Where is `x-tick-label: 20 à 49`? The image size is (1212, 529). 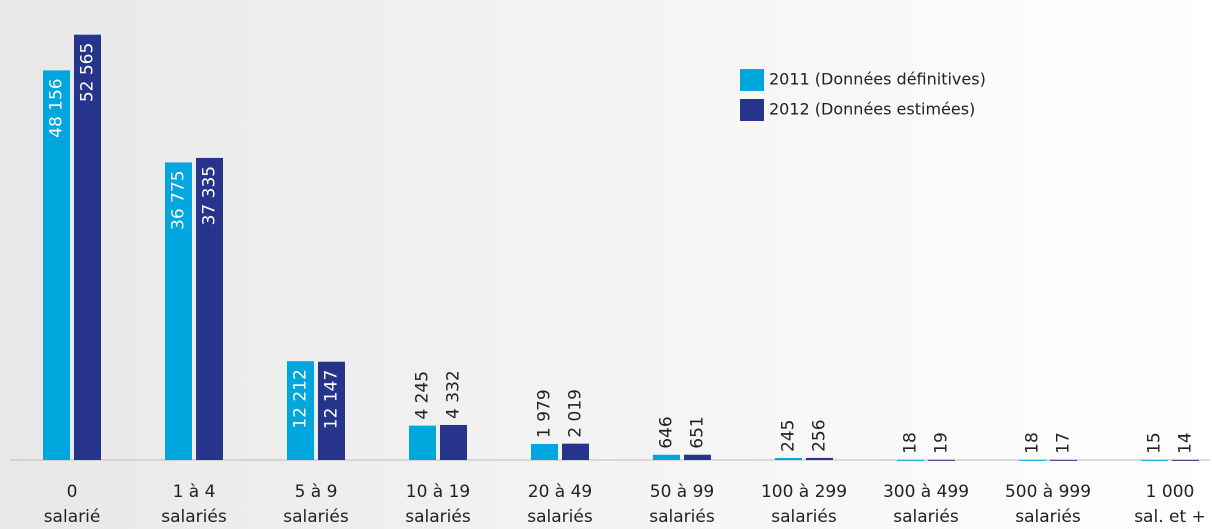 x-tick-label: 20 à 49 is located at coordinates (560, 492).